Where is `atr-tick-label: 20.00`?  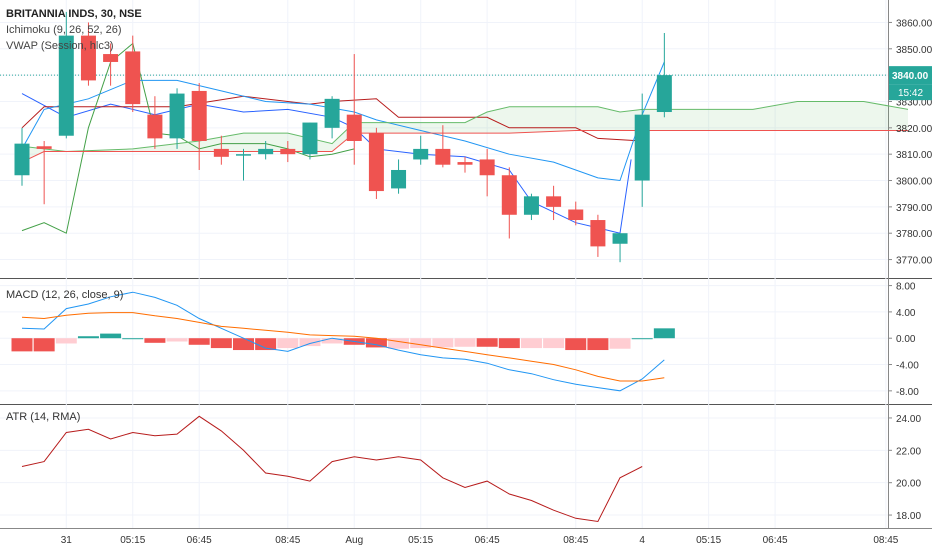 atr-tick-label: 20.00 is located at coordinates (908, 484).